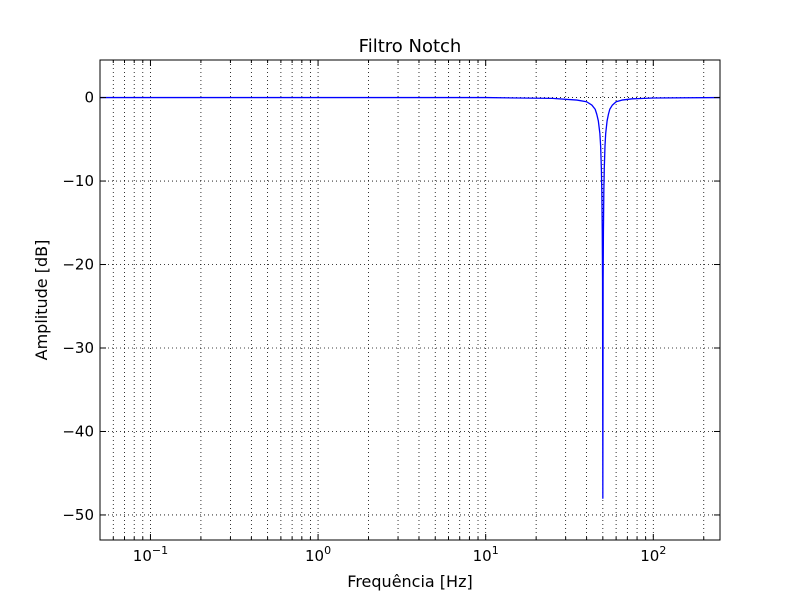 The image size is (800, 600). Describe the element at coordinates (150, 554) in the screenshot. I see `x-tick-label: 10⁻¹` at that location.